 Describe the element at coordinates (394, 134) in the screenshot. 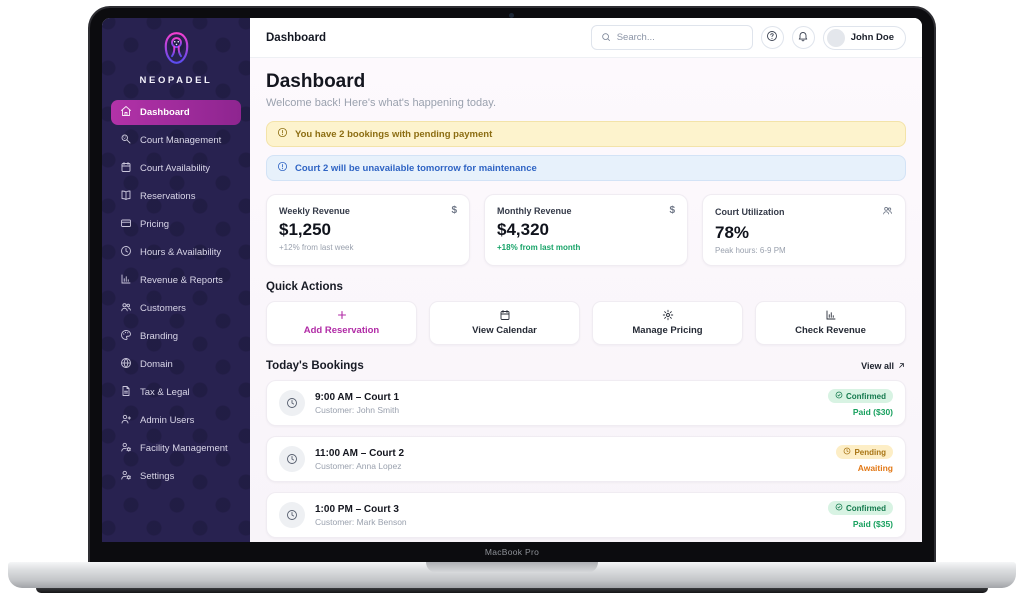

I see `alert-text: You have 2 bookings with pending payment` at that location.